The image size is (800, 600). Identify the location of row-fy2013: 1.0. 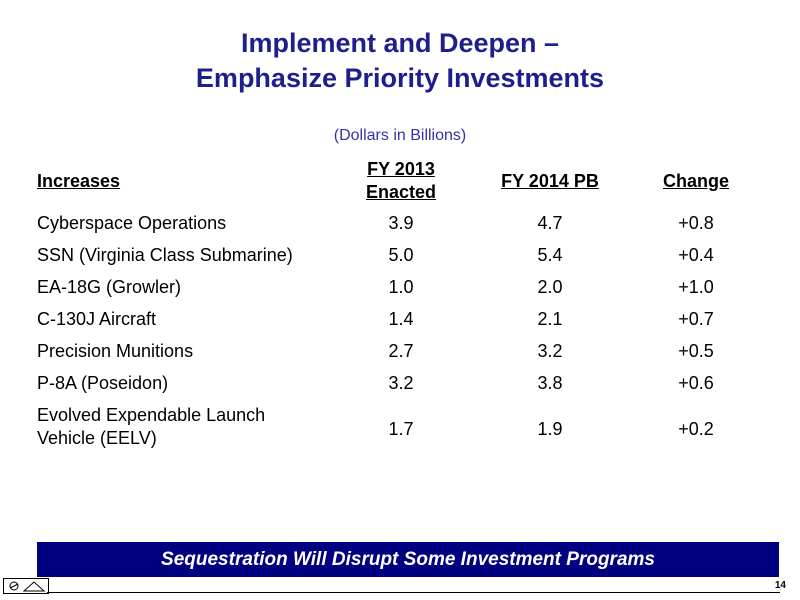
(401, 287).